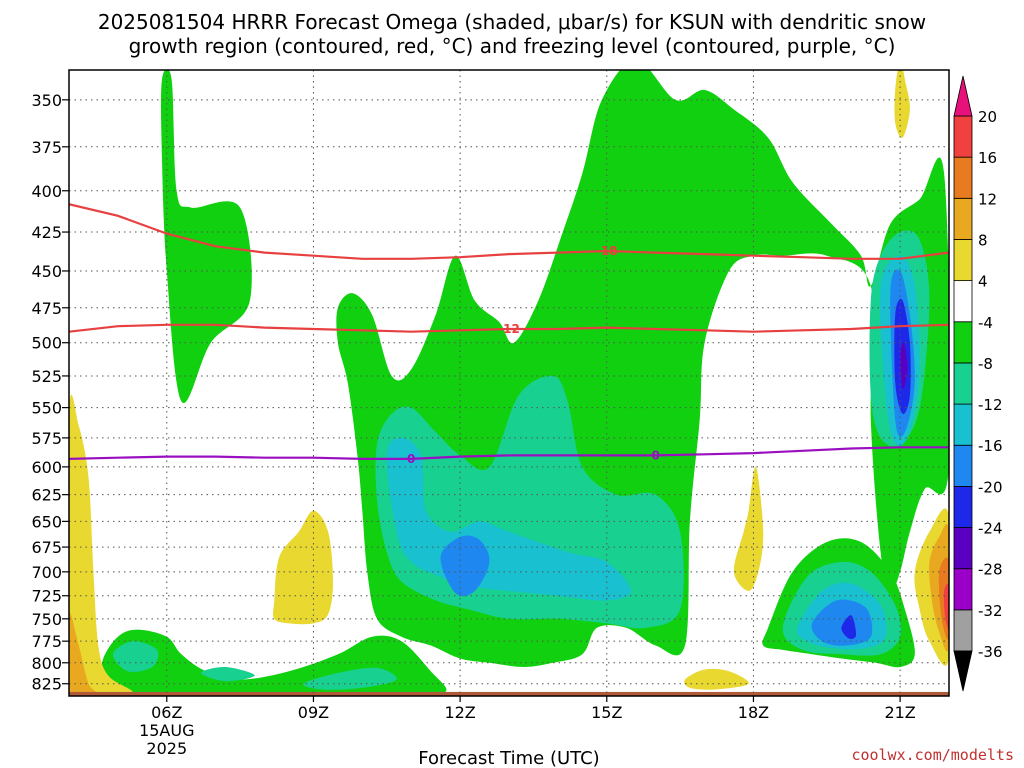 This screenshot has width=1024, height=768. What do you see at coordinates (904, 366) in the screenshot?
I see `omega-region--28-18` at bounding box center [904, 366].